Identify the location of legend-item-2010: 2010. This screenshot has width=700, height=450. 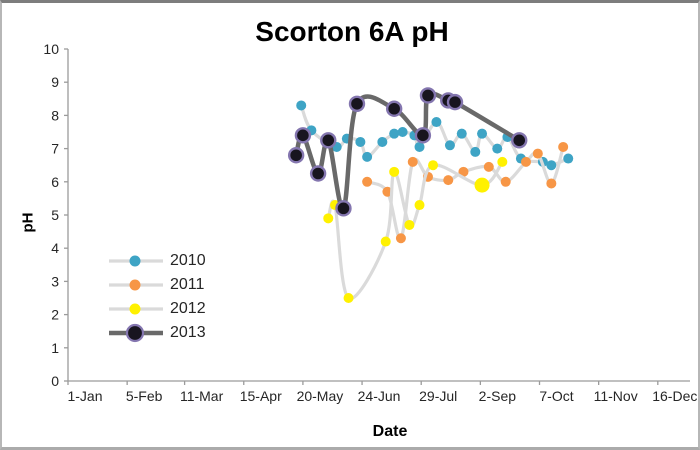
(157, 261).